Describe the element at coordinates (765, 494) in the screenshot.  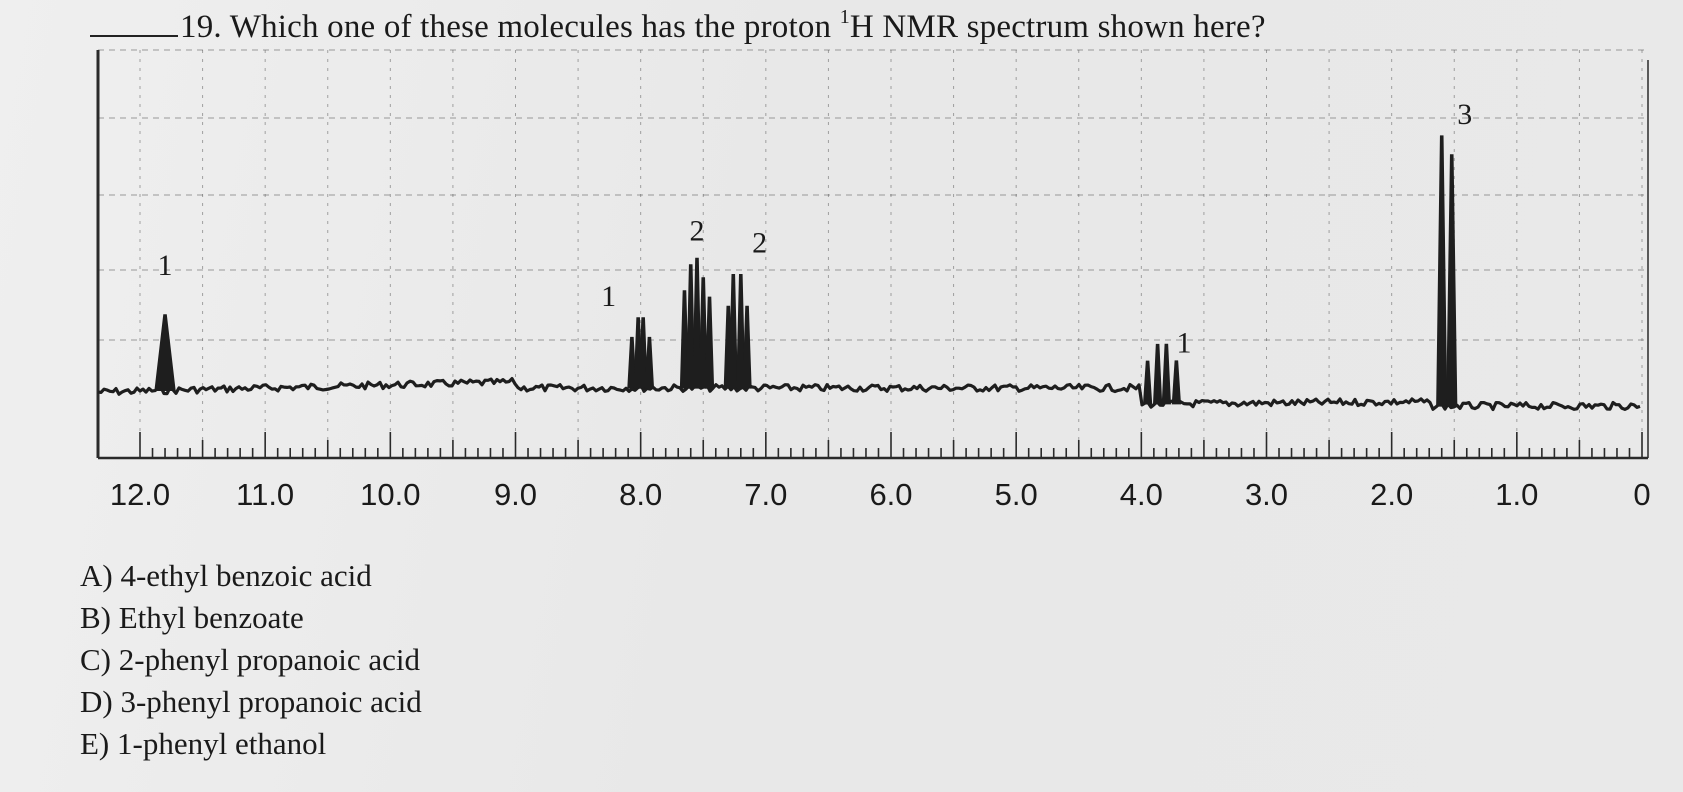
I see `x-tick-label: 7.0` at that location.